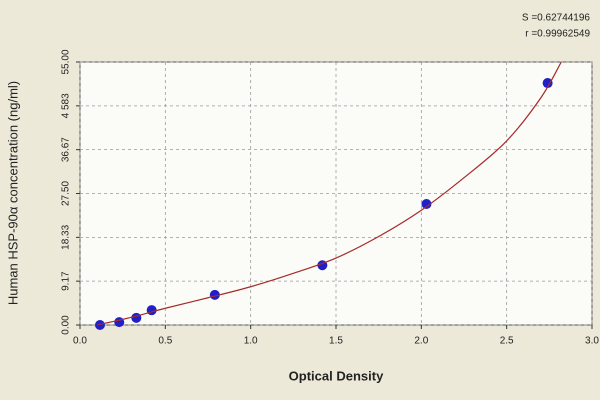  What do you see at coordinates (66, 193) in the screenshot?
I see `y-tick-label: 27.50` at bounding box center [66, 193].